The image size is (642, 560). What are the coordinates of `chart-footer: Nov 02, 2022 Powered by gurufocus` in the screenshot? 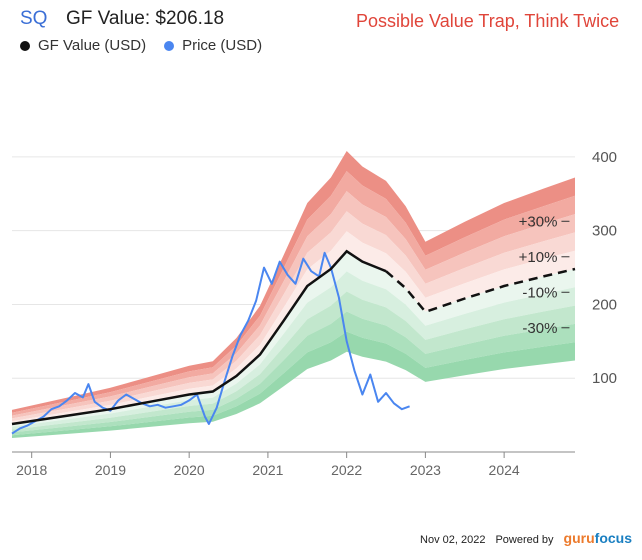 It's located at (526, 538).